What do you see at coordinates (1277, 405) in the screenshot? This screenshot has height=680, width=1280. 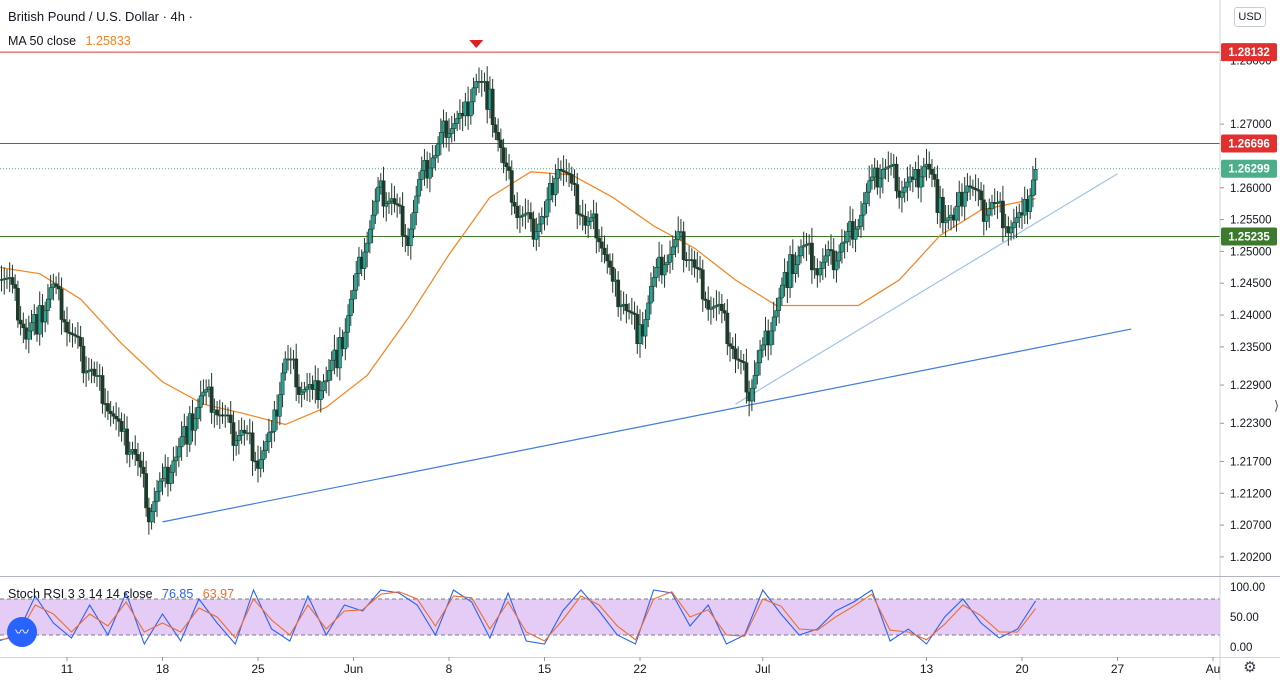 I see `drag-handle-icon: ⟩` at bounding box center [1277, 405].